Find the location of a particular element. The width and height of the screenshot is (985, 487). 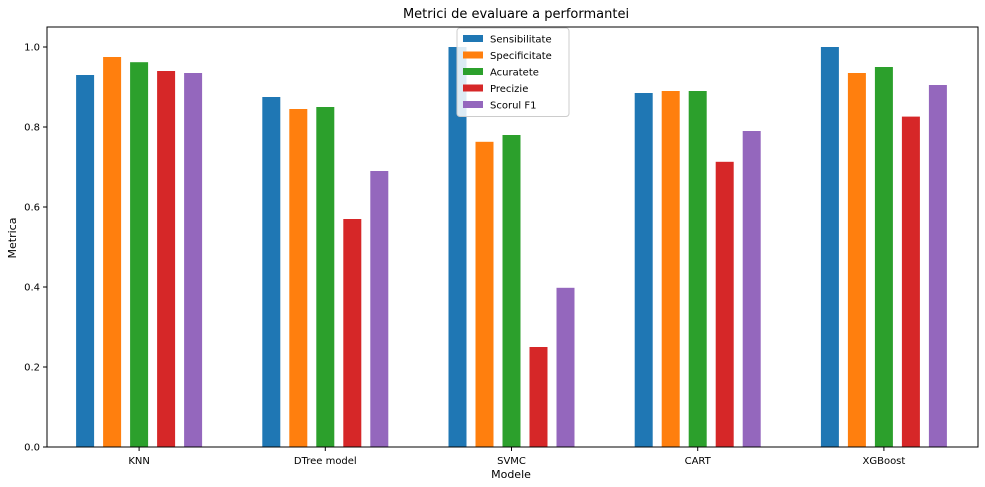

bar-specificitate-svmc is located at coordinates (484, 294).